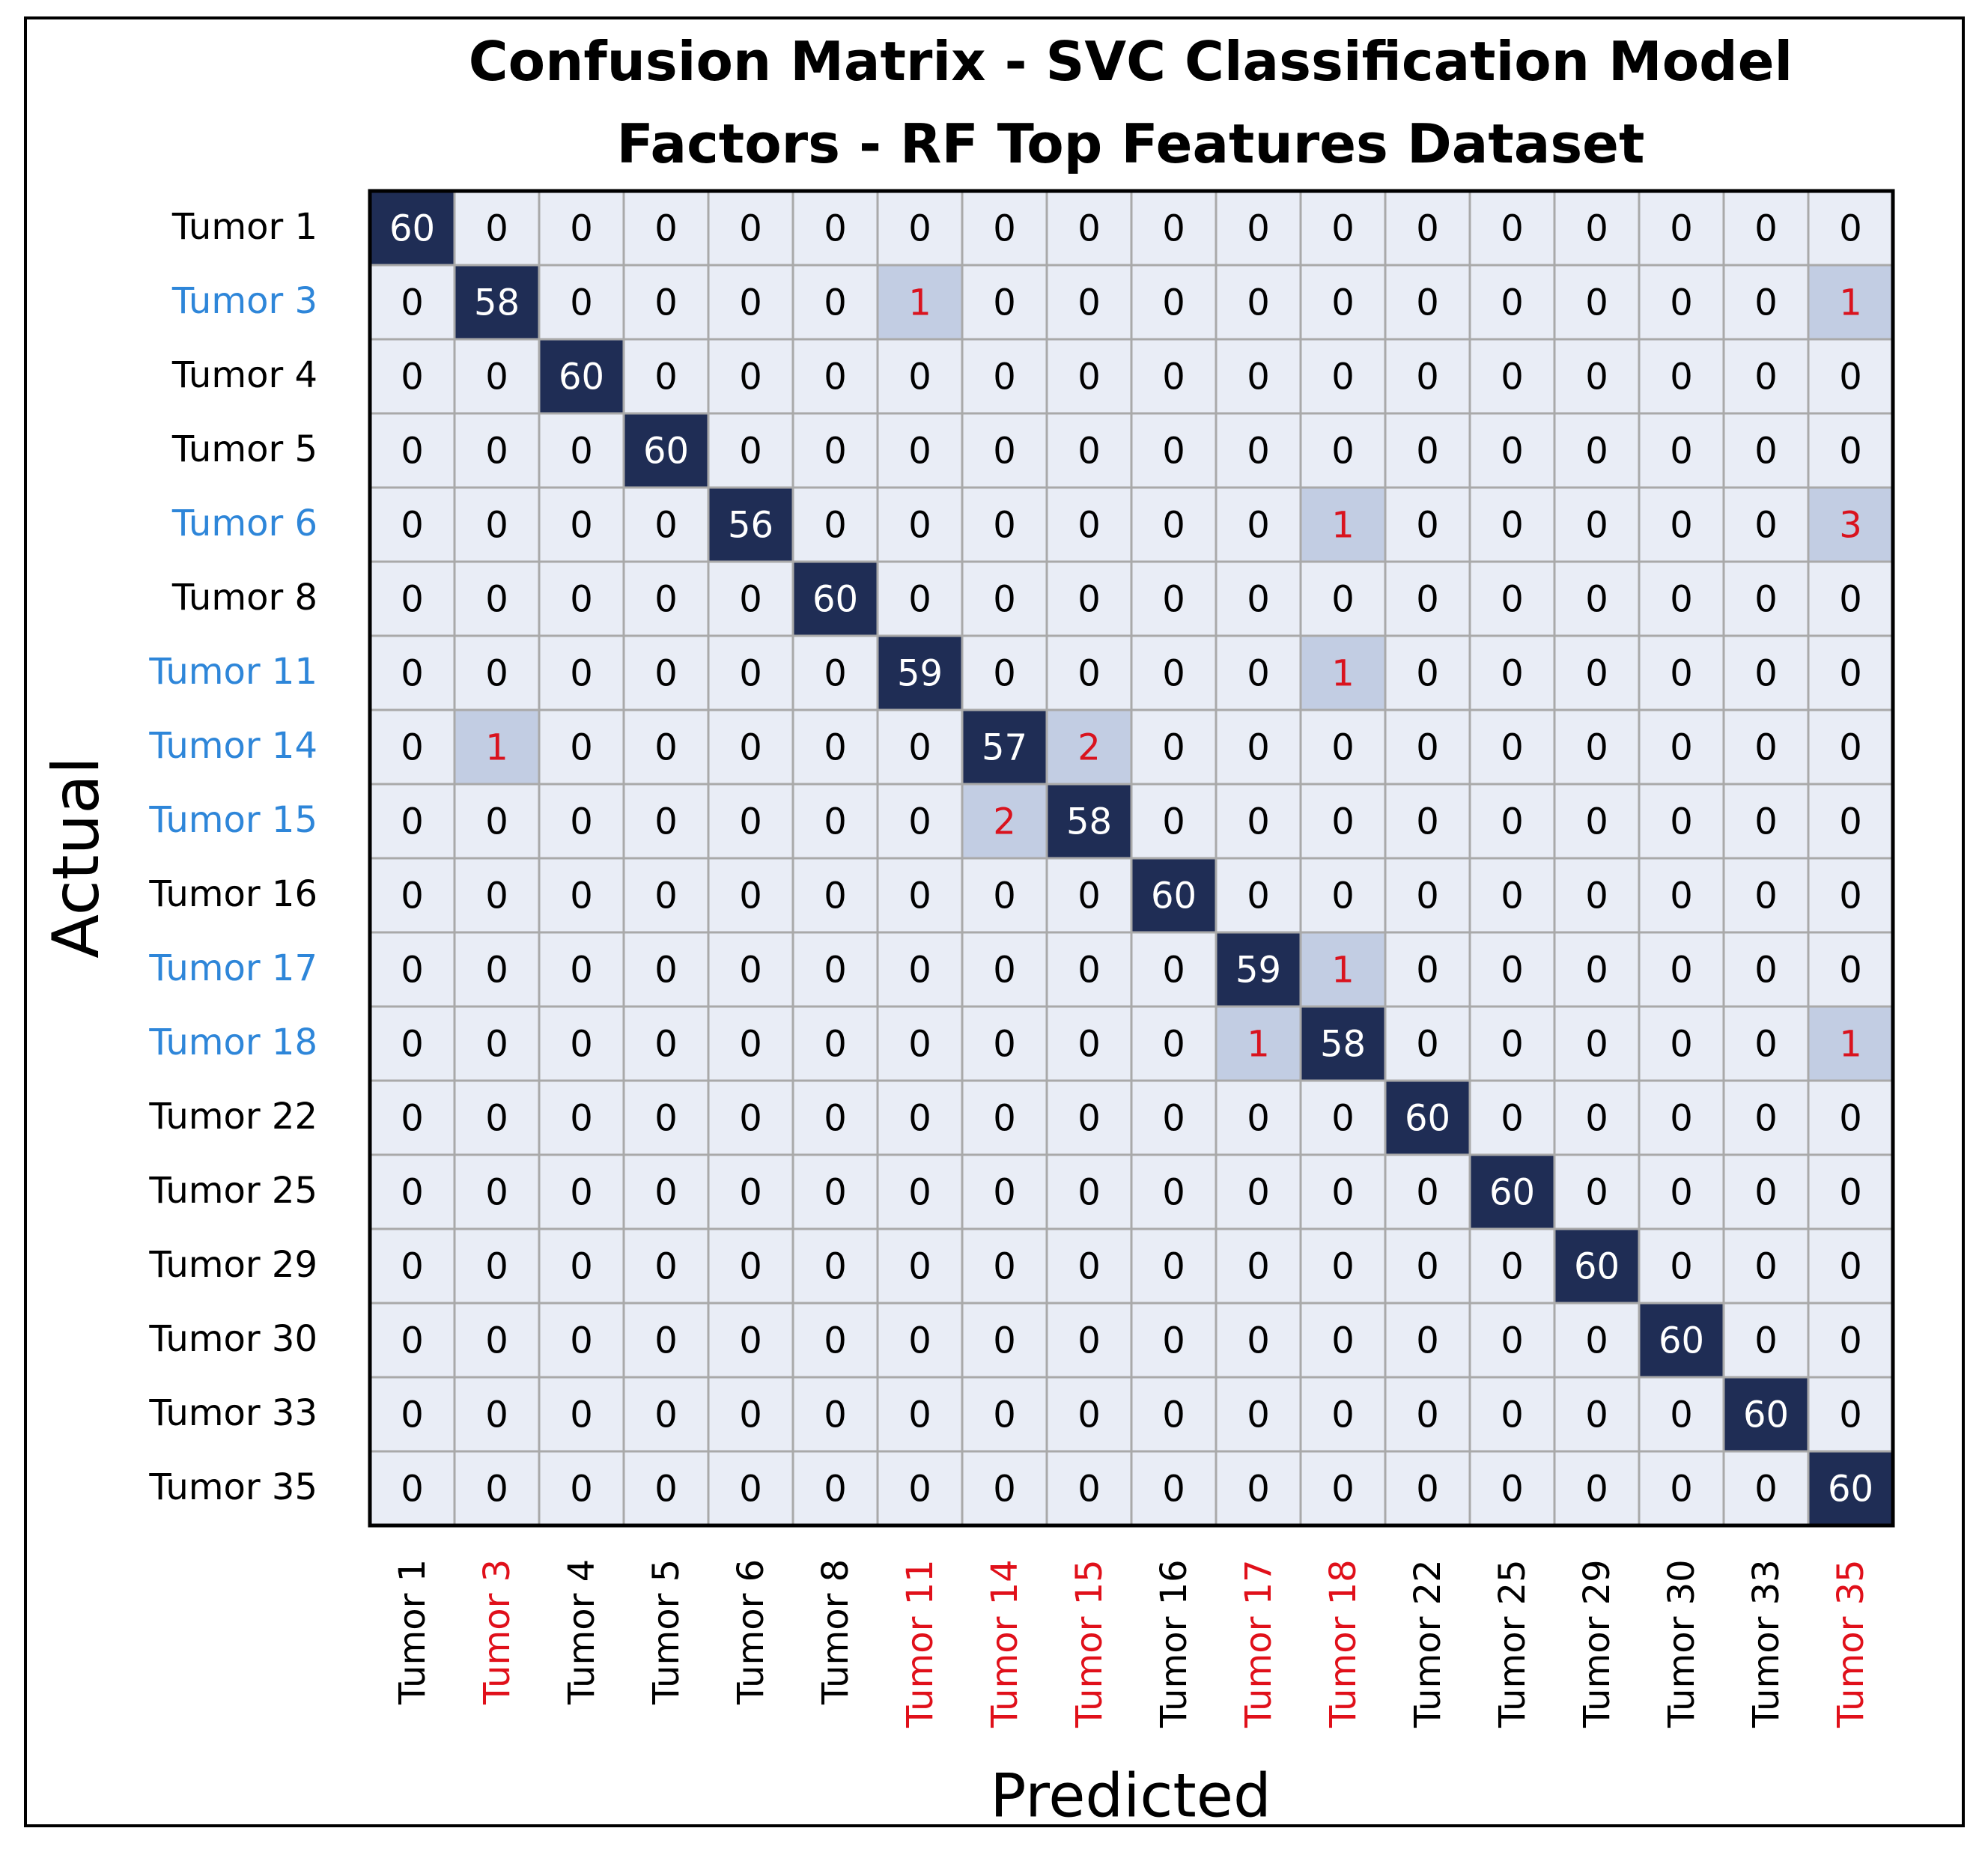 The height and width of the screenshot is (1852, 1988). Describe the element at coordinates (1174, 896) in the screenshot. I see `matrix-cell-value: 60` at that location.